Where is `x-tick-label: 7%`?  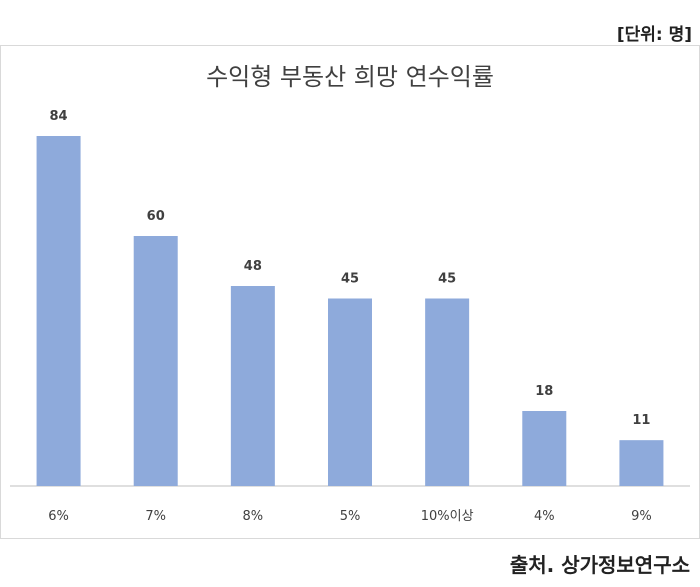 x-tick-label: 7% is located at coordinates (155, 516).